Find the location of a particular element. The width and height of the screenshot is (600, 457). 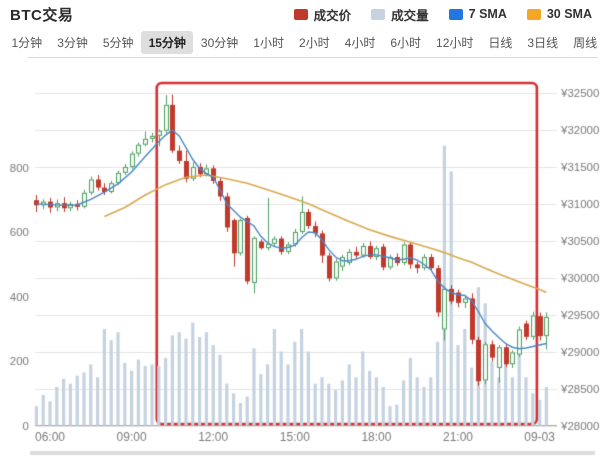

legend-label: 7 SMA is located at coordinates (487, 14).